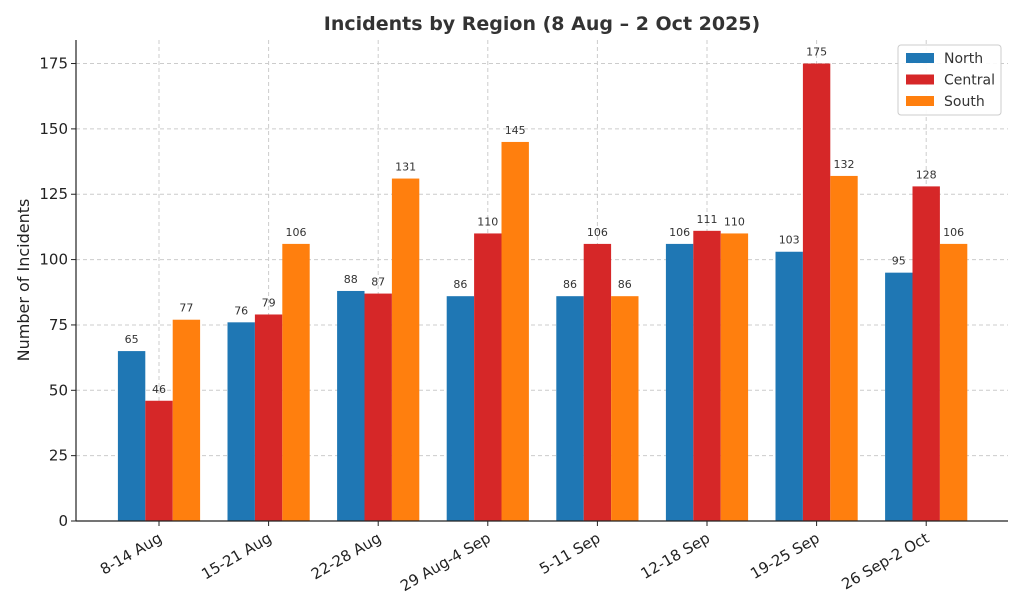 The height and width of the screenshot is (614, 1024). Describe the element at coordinates (569, 553) in the screenshot. I see `x-tick-label: 5-11 Sep` at that location.